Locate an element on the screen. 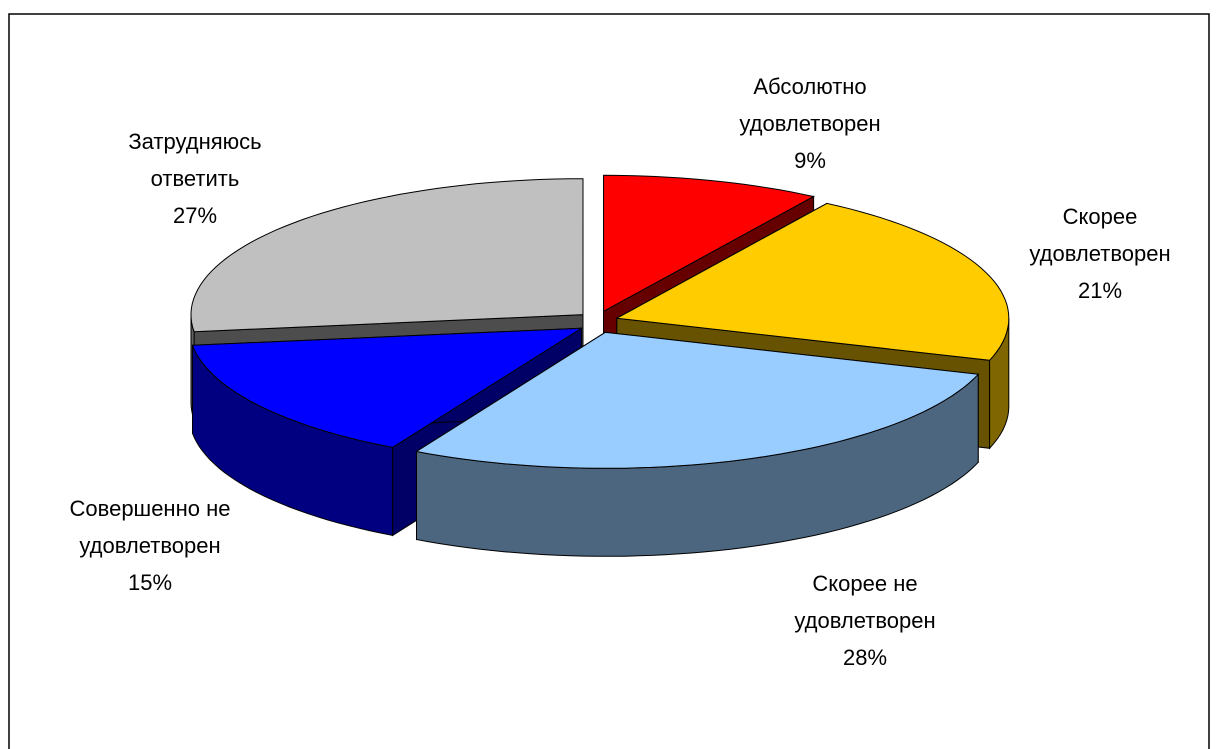 This screenshot has width=1218, height=749. data-label: Скорее удовлетворен 21% is located at coordinates (1100, 253).